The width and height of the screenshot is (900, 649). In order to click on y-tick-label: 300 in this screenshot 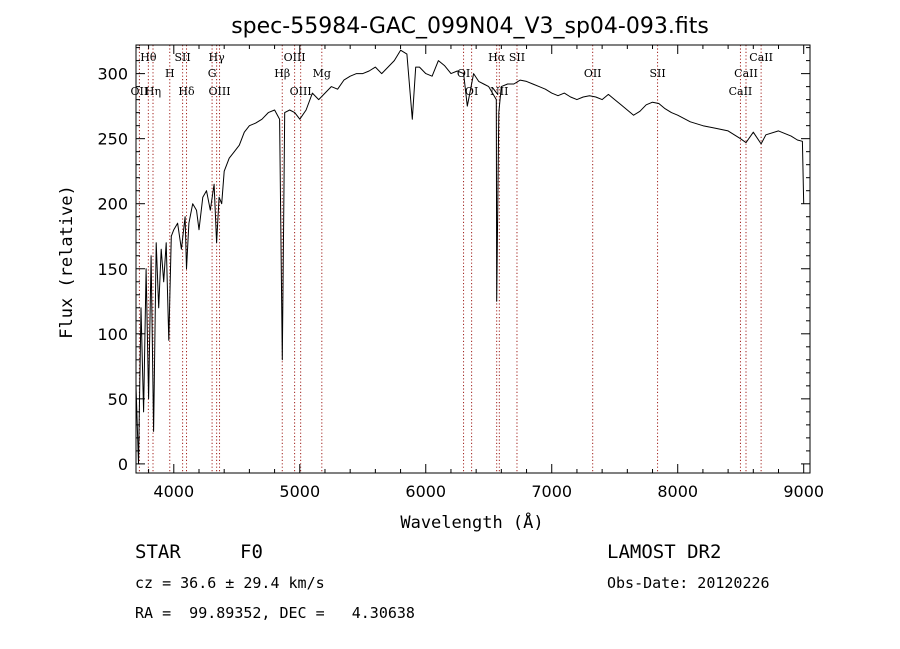, I will do `click(112, 74)`.